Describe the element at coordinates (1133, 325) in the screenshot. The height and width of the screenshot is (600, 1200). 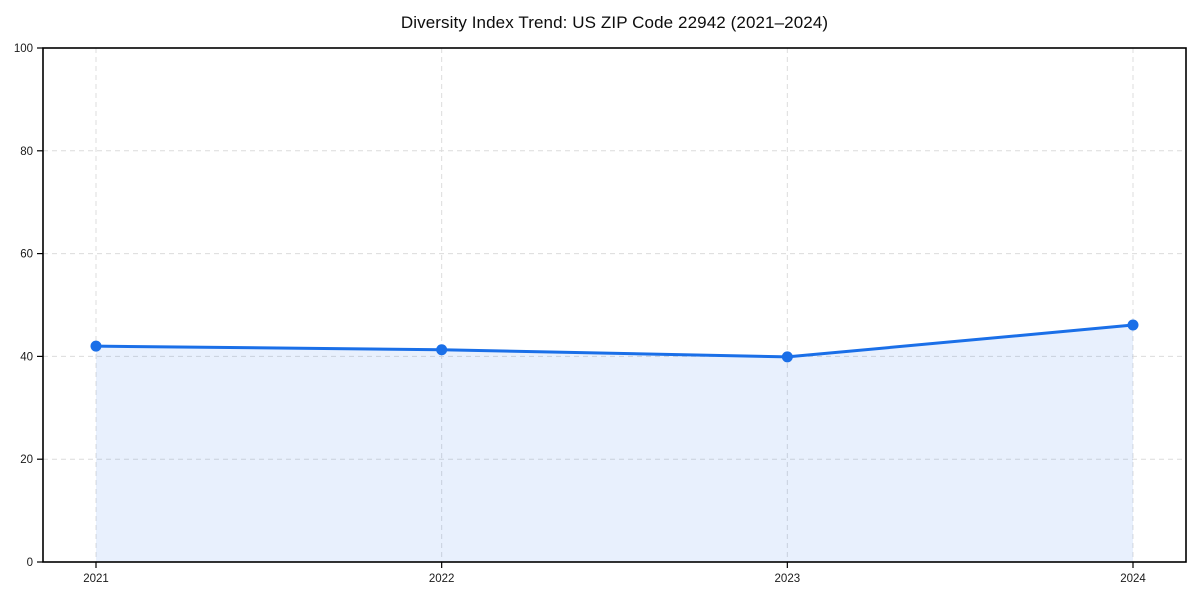
I see `data-point-2024` at that location.